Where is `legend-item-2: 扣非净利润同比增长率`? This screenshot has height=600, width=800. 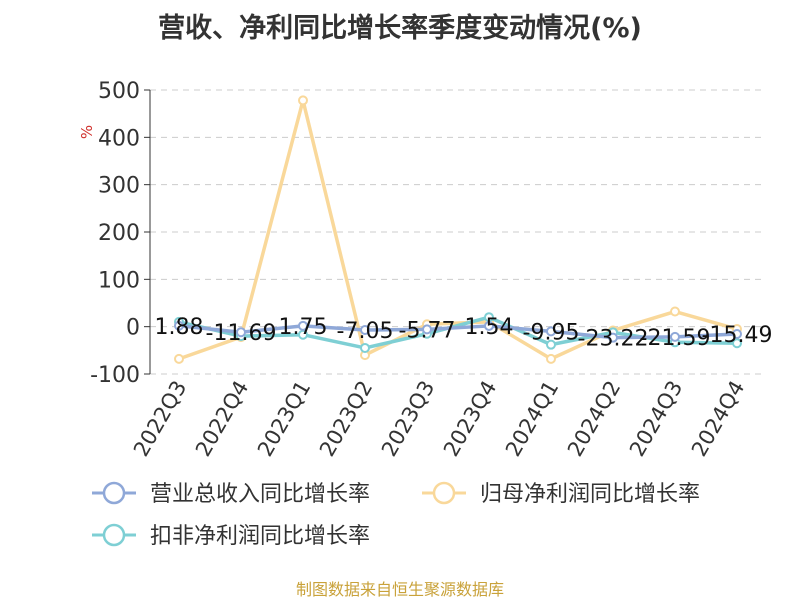
legend-item-2: 扣非净利润同比增长率 is located at coordinates (231, 536).